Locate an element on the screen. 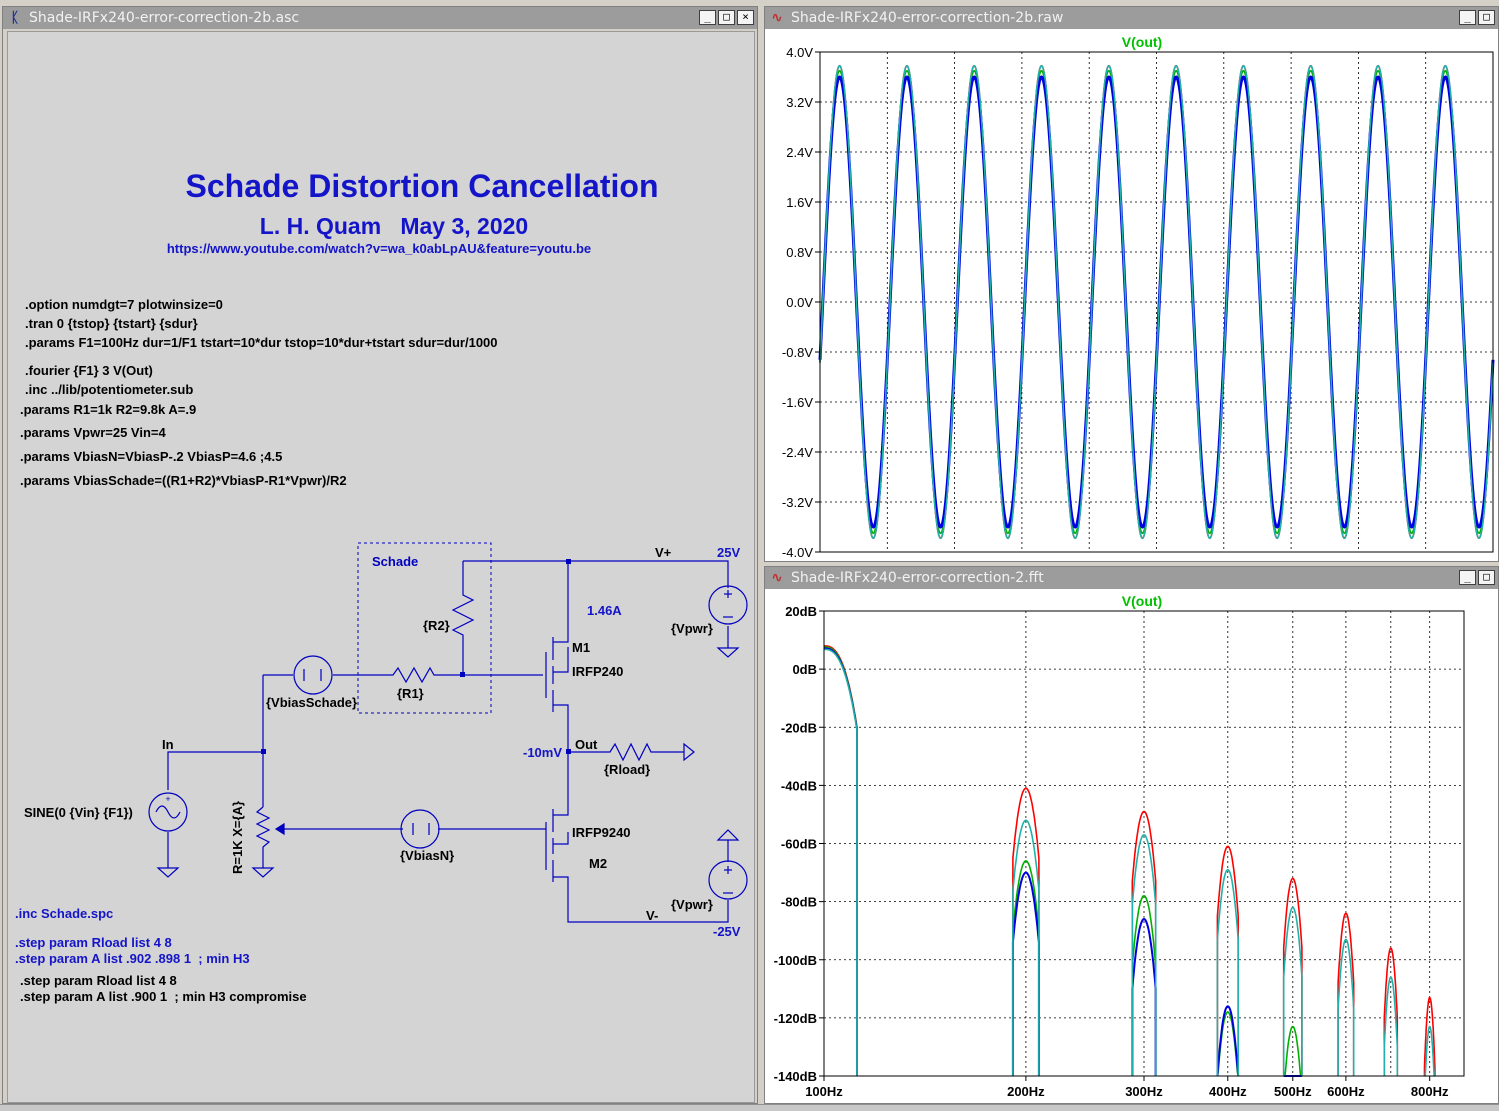  directive-inc-pot: .inc ../lib/potentiometer.sub is located at coordinates (109, 389).